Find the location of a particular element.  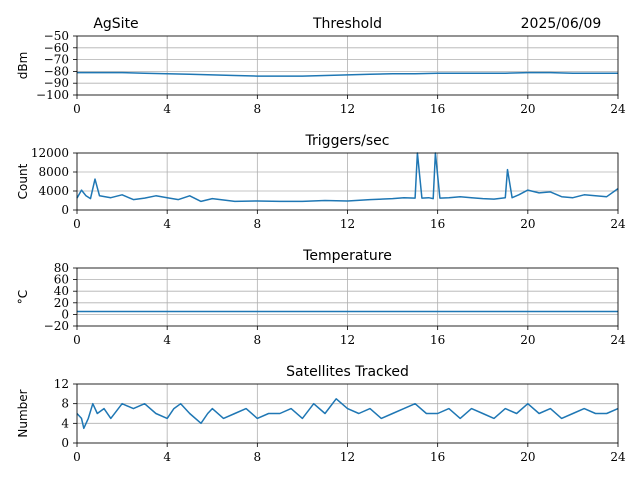

y-tick-label: 8000 is located at coordinates (53, 172).